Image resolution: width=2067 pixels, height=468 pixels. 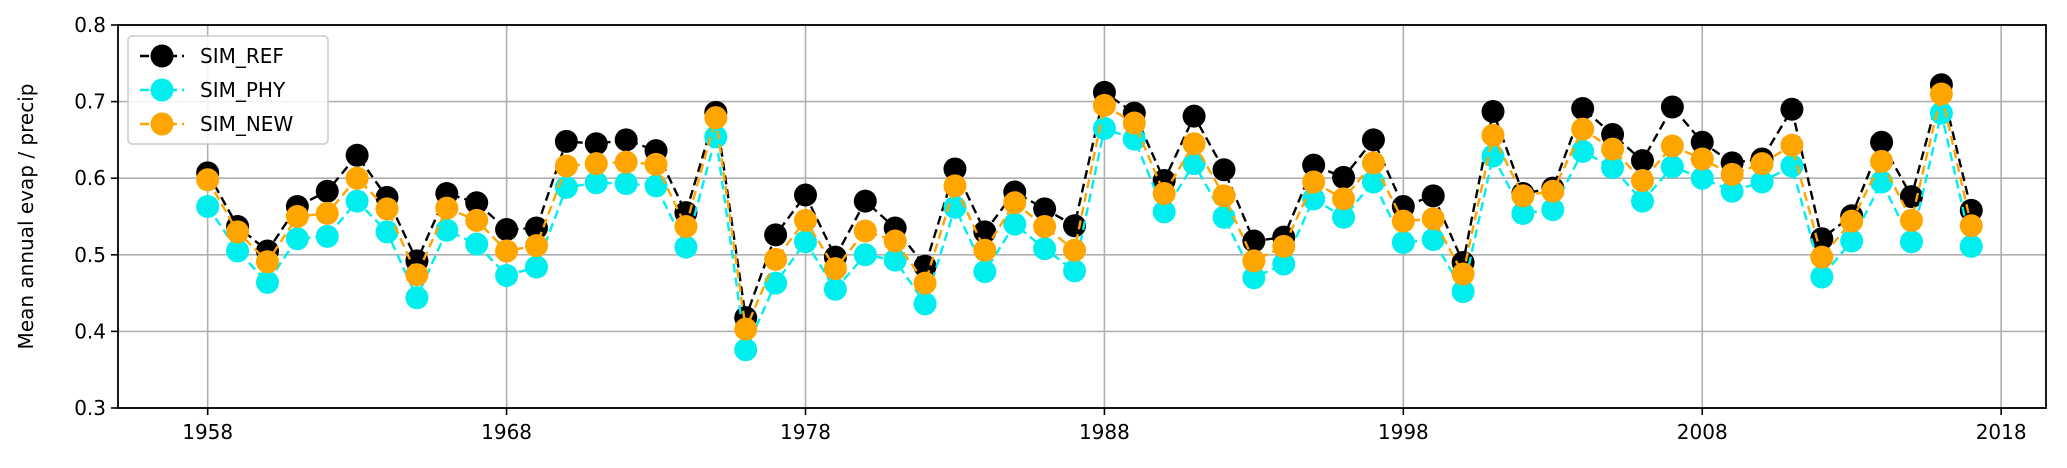 I want to click on y-tick-label: 0.3, so click(x=90, y=408).